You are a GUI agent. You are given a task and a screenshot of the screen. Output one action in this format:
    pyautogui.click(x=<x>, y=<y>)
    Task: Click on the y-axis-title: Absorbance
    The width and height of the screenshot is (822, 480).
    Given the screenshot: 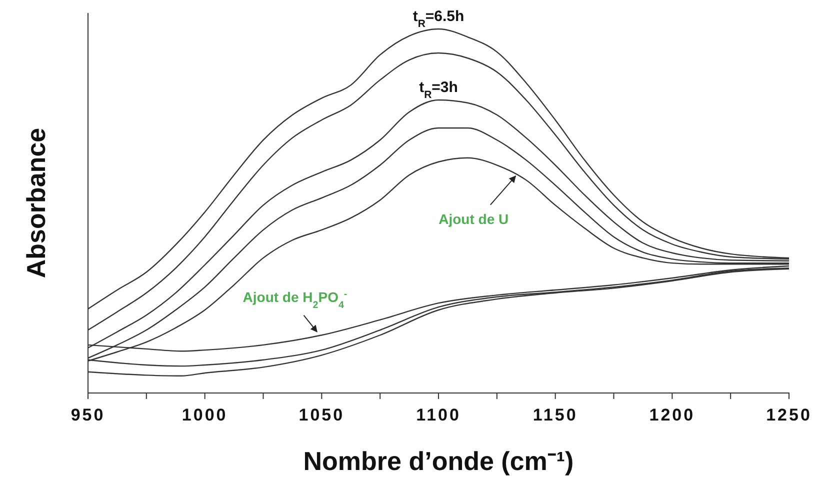 What is the action you would take?
    pyautogui.click(x=36, y=203)
    